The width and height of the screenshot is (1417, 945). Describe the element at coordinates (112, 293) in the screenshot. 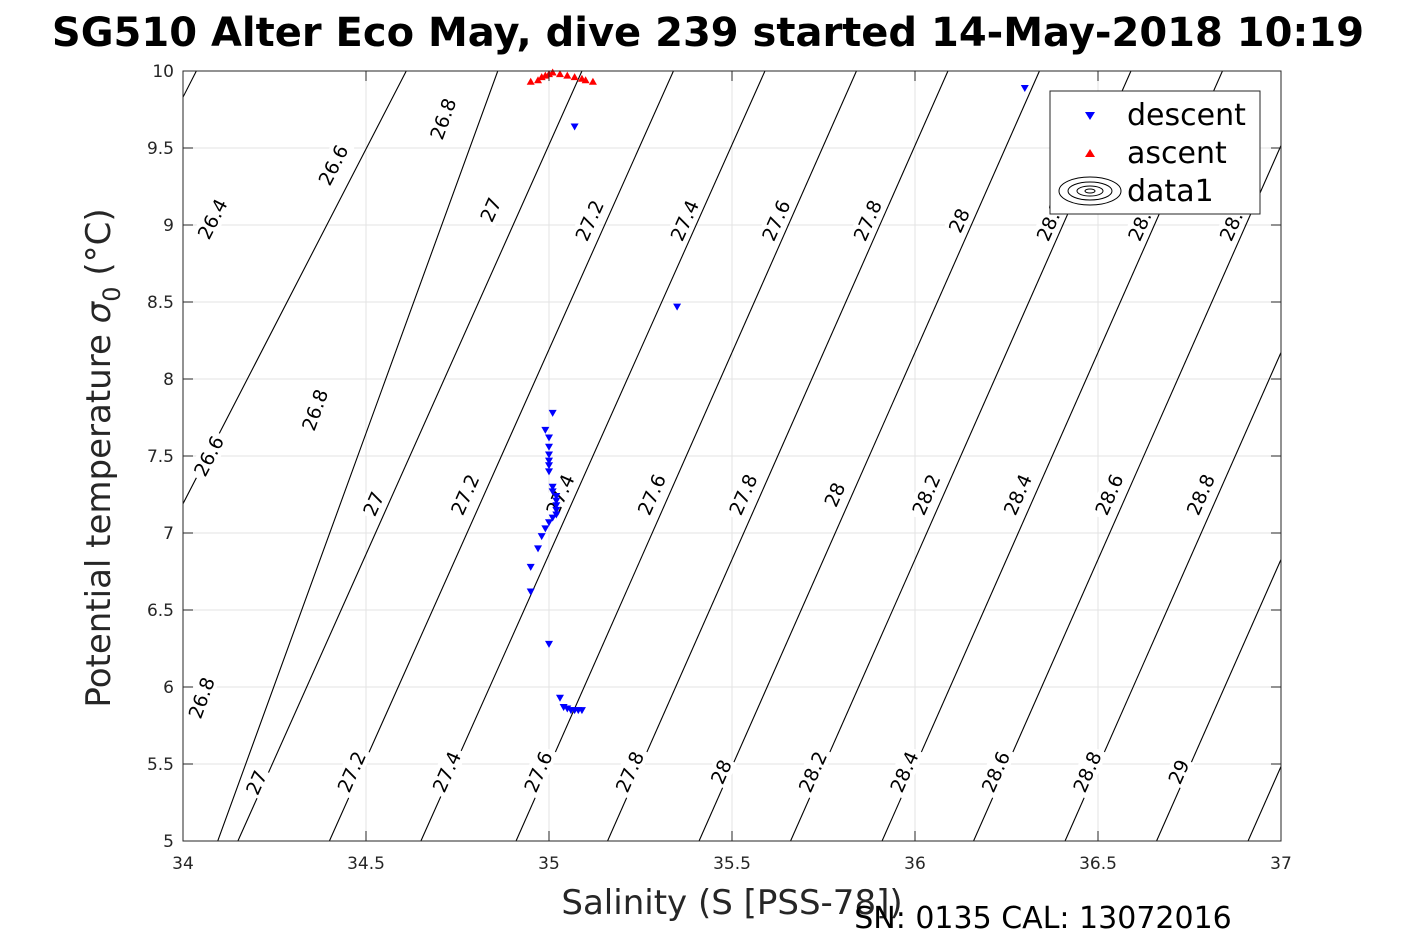

I see `y-axis-label-subscript: 0` at that location.